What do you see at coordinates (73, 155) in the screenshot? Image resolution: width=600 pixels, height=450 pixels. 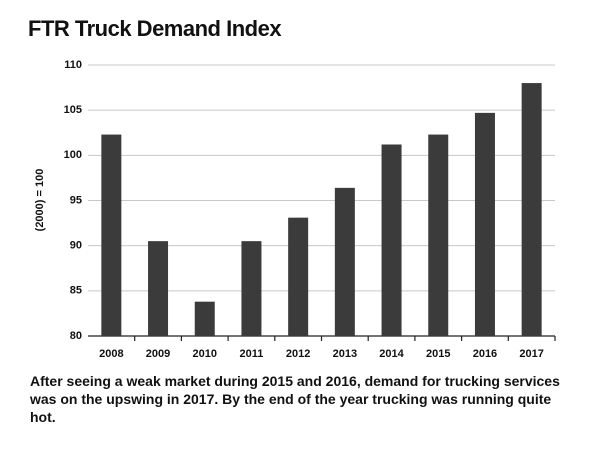 I see `y-tick-label: 100` at bounding box center [73, 155].